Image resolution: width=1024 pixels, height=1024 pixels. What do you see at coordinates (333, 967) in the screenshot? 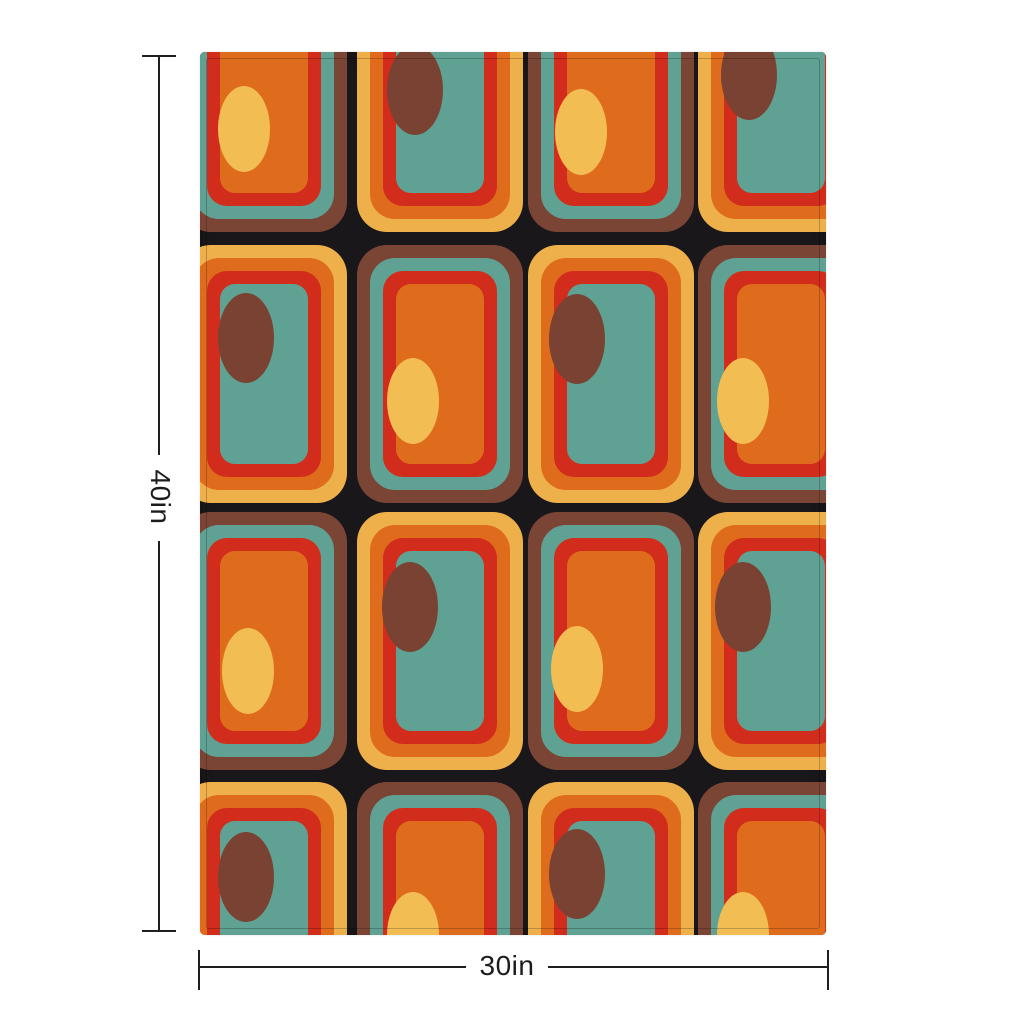
I see `width-dim-line-left` at bounding box center [333, 967].